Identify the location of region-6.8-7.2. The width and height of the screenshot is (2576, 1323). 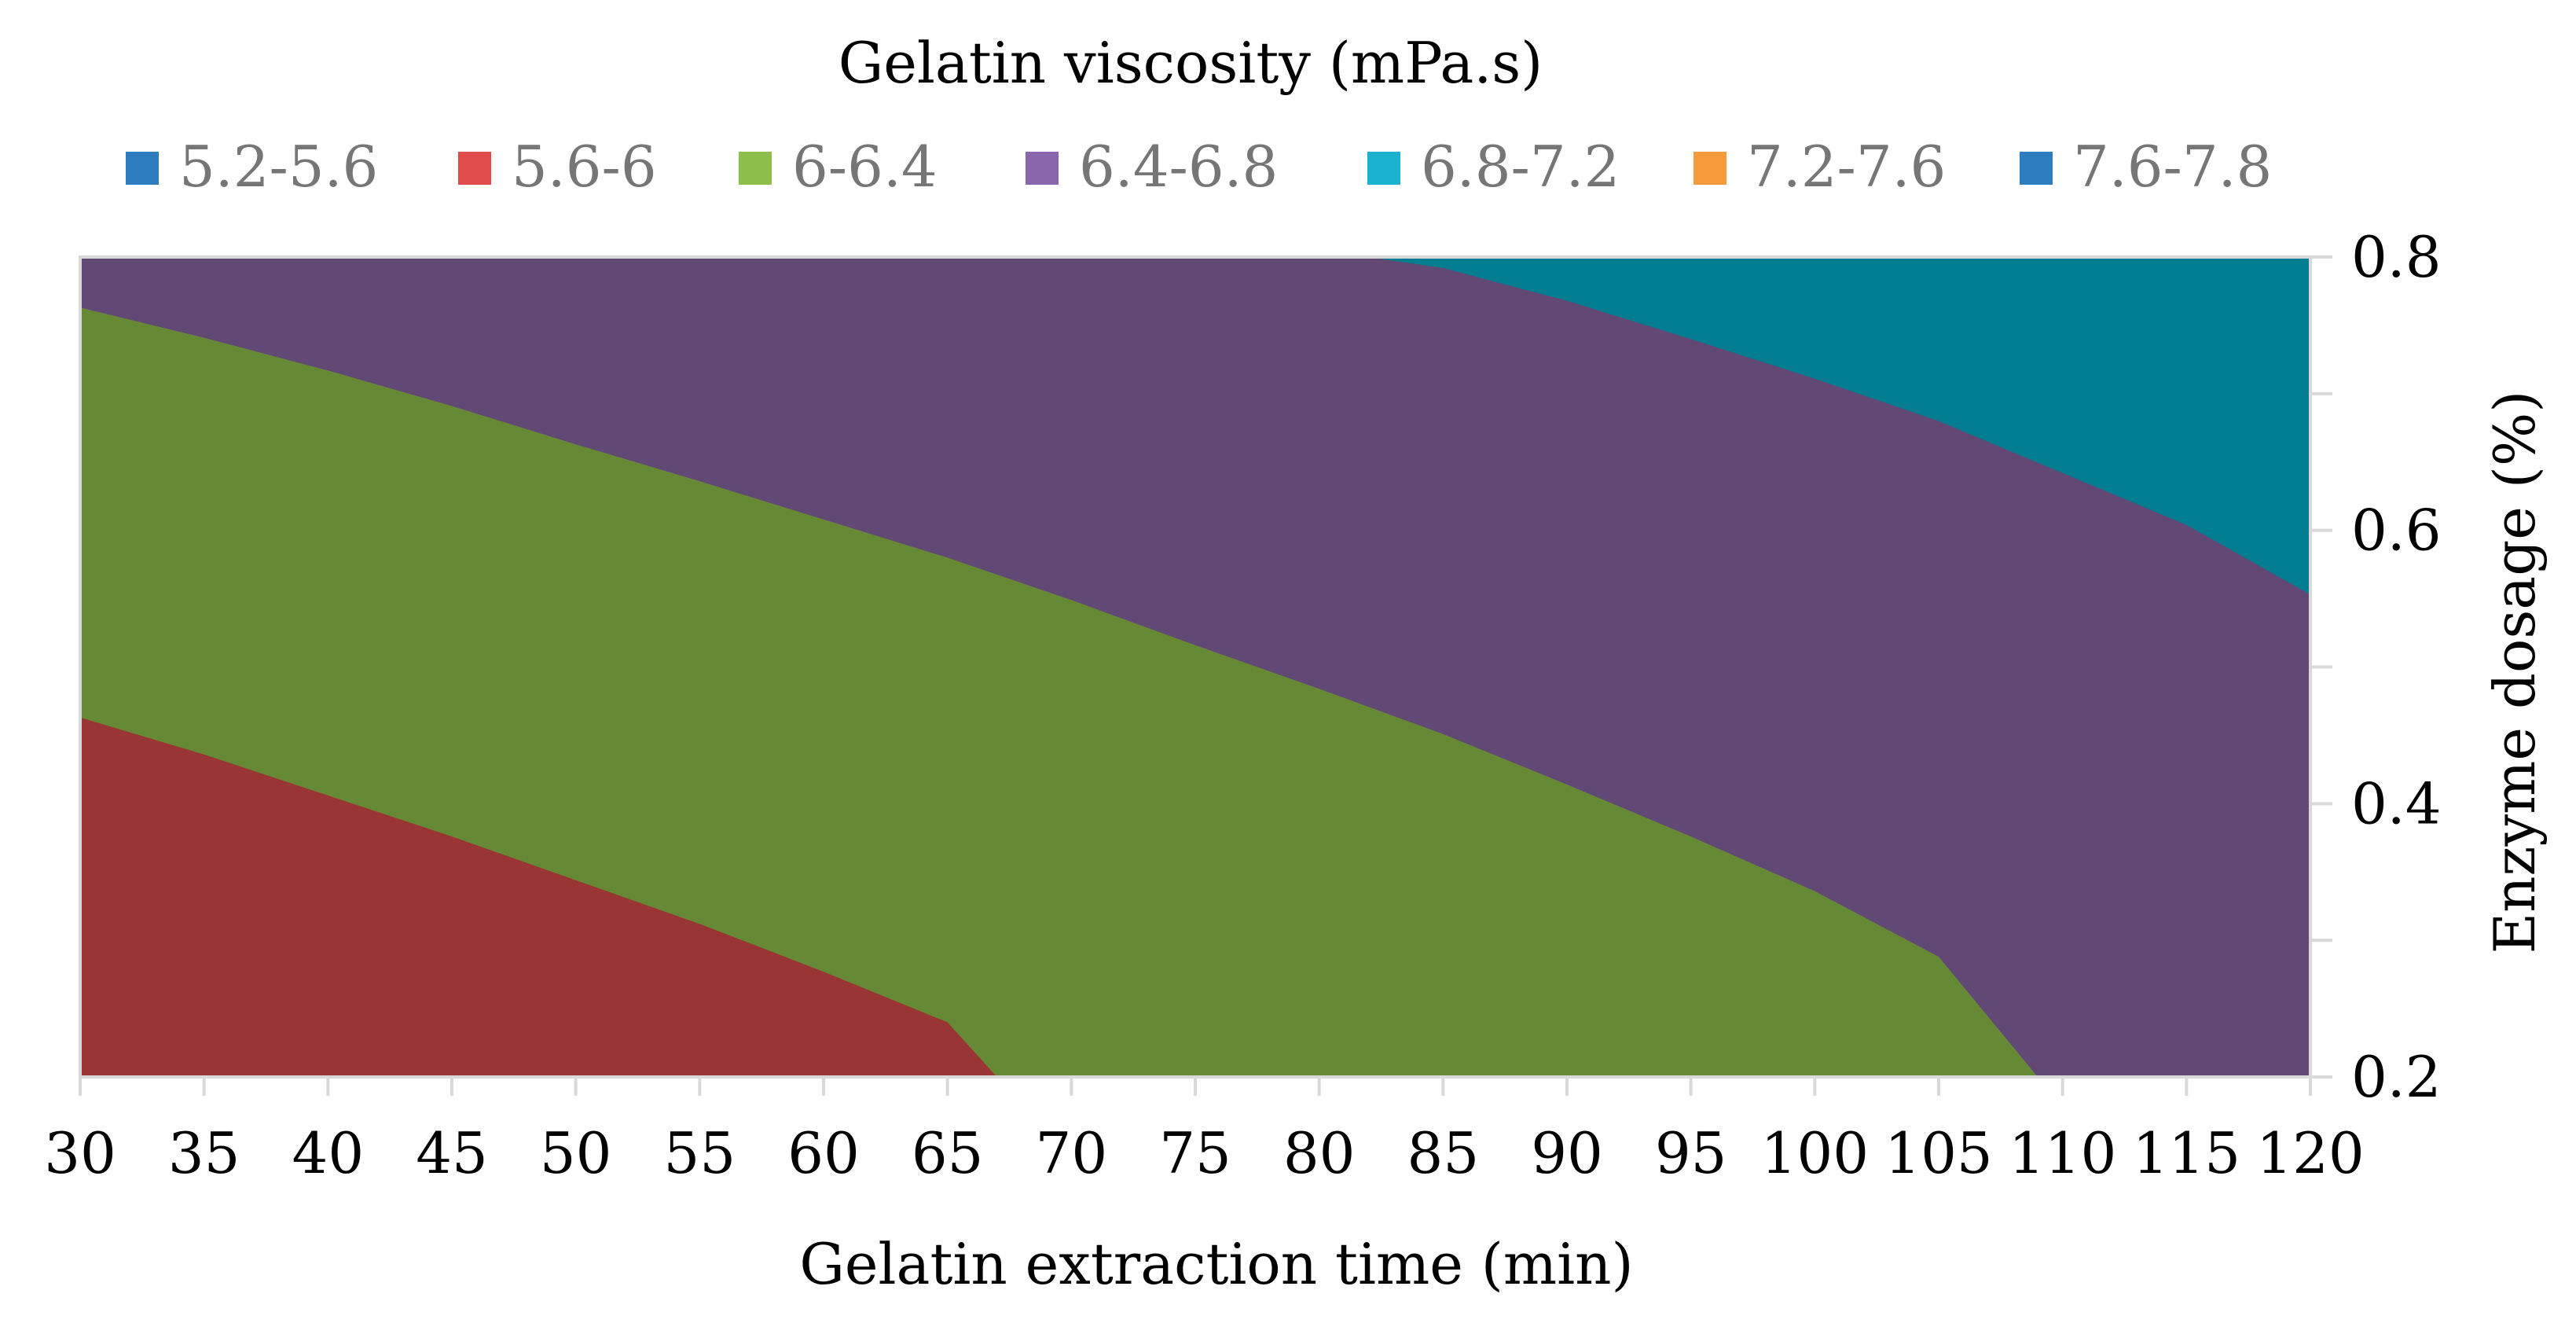
(1839, 426).